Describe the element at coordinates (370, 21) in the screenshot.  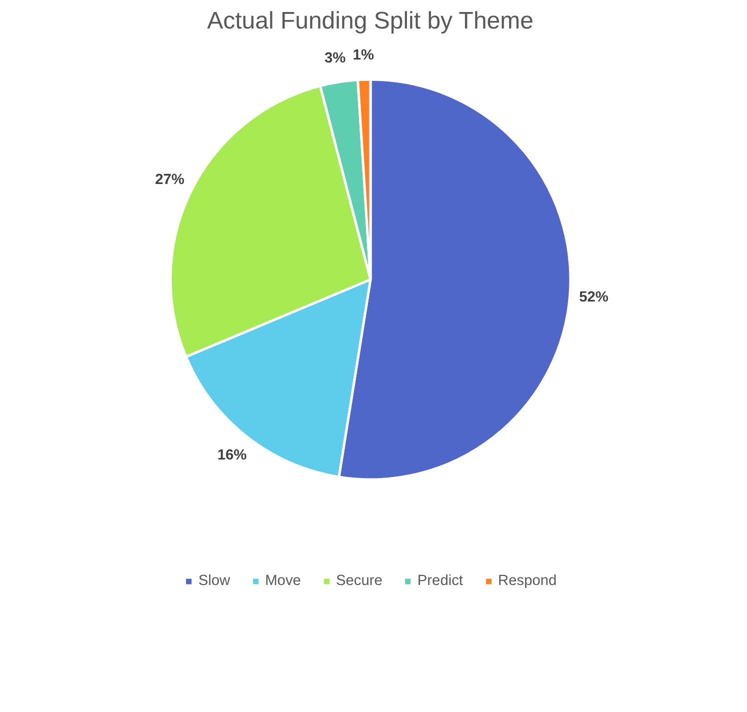
I see `chart-title: Actual Funding Split by Theme` at that location.